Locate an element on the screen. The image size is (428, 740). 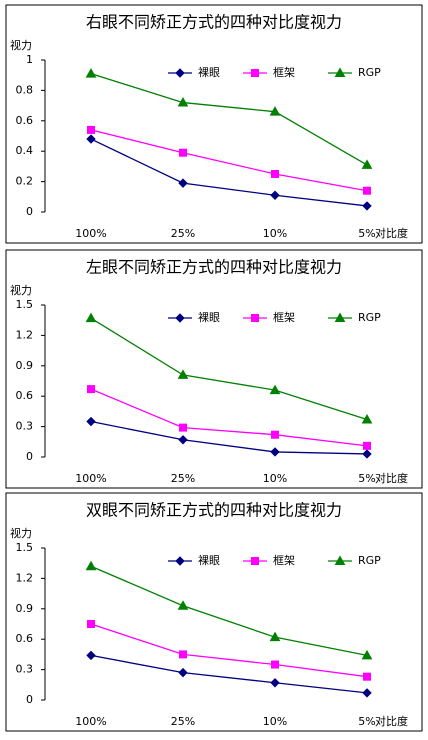
y-tick-label: 1.5 is located at coordinates (25, 304).